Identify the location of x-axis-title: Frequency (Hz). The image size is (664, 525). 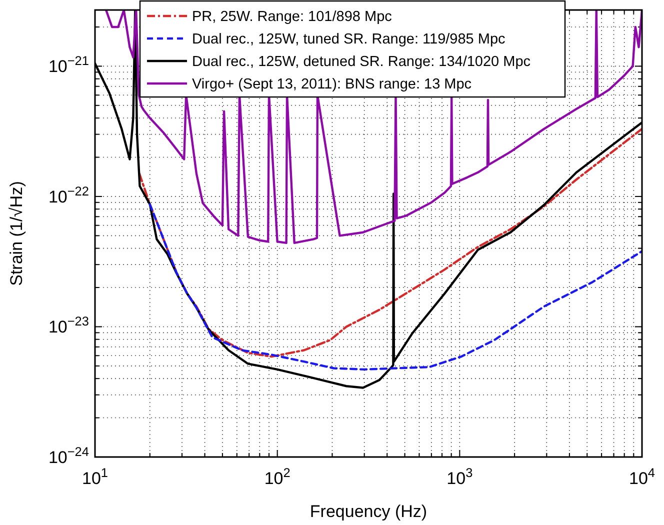
(369, 511).